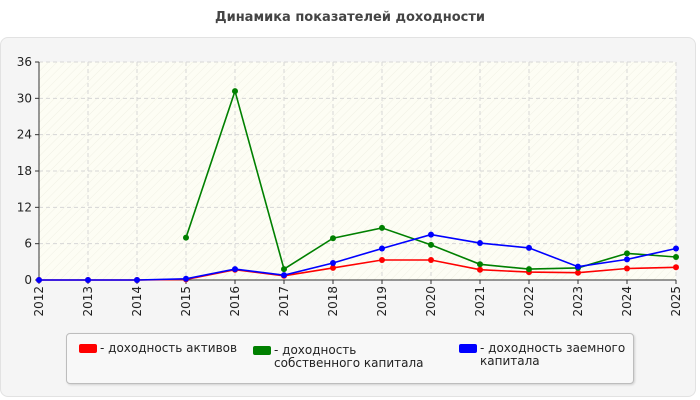 This screenshot has width=700, height=400. What do you see at coordinates (24, 135) in the screenshot?
I see `y-tick-label: 24` at bounding box center [24, 135].